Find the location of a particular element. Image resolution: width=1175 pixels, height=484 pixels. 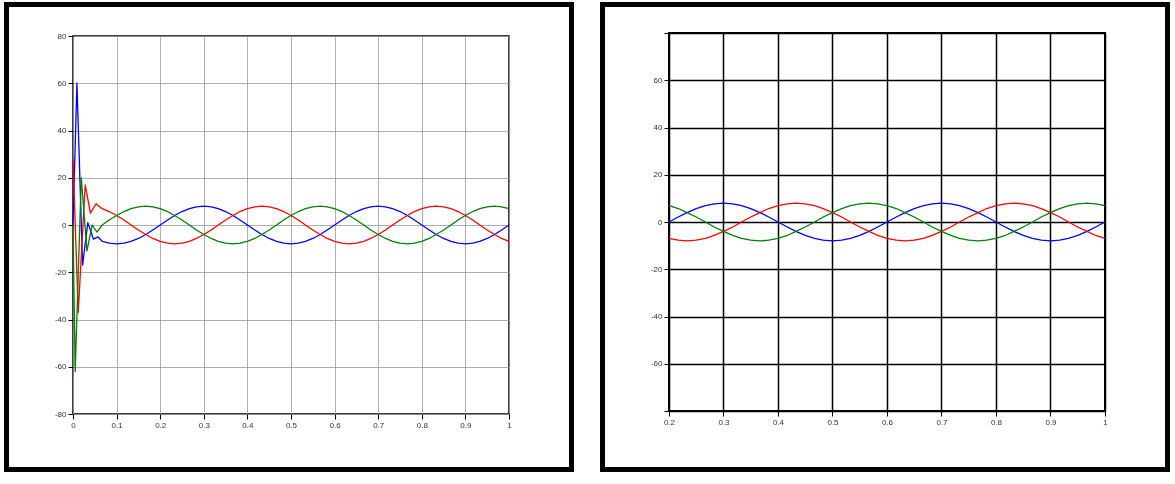

x-tick-label: 0 is located at coordinates (74, 425).